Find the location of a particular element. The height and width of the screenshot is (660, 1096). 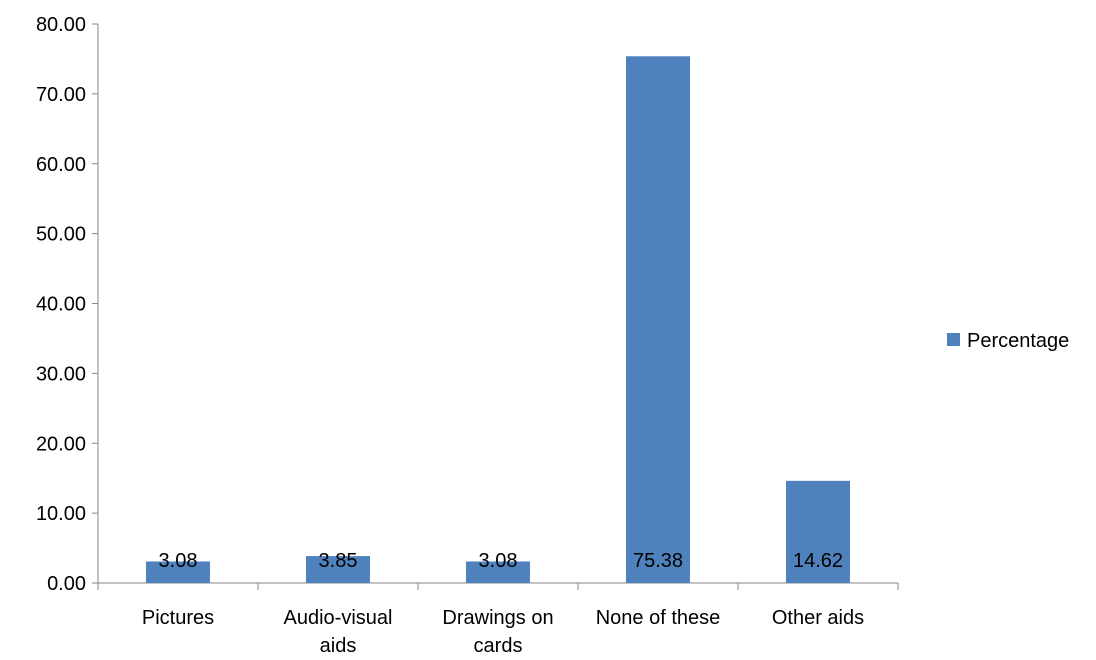

x-category-label: Other aids is located at coordinates (818, 618).